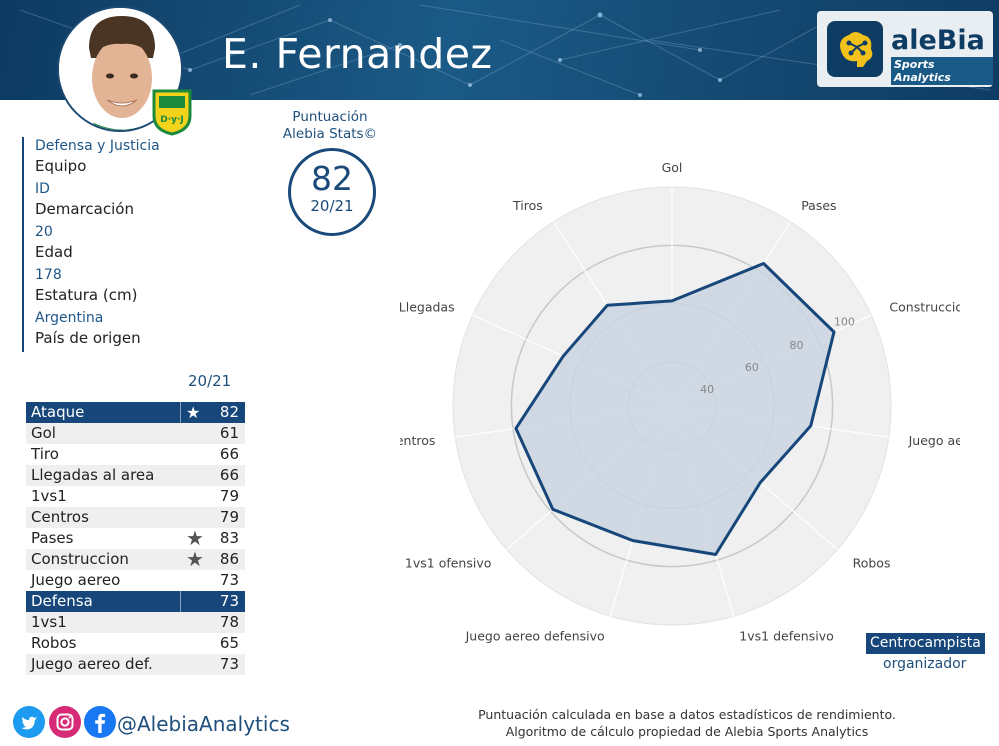 This screenshot has width=999, height=746. Describe the element at coordinates (62, 601) in the screenshot. I see `stat-name: Defensa` at that location.